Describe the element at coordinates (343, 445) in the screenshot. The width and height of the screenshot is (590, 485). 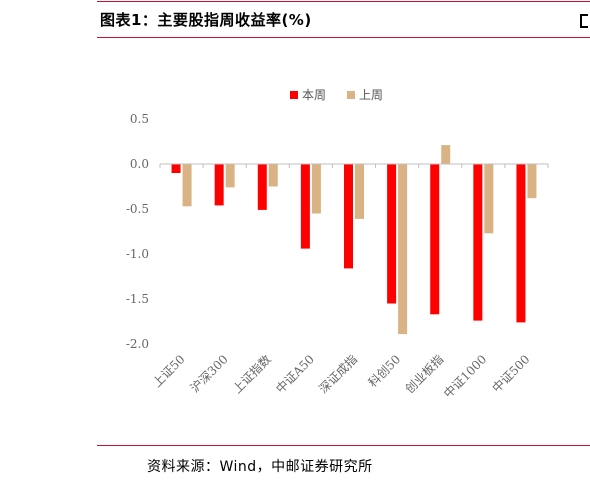
I see `bottom-rule` at that location.